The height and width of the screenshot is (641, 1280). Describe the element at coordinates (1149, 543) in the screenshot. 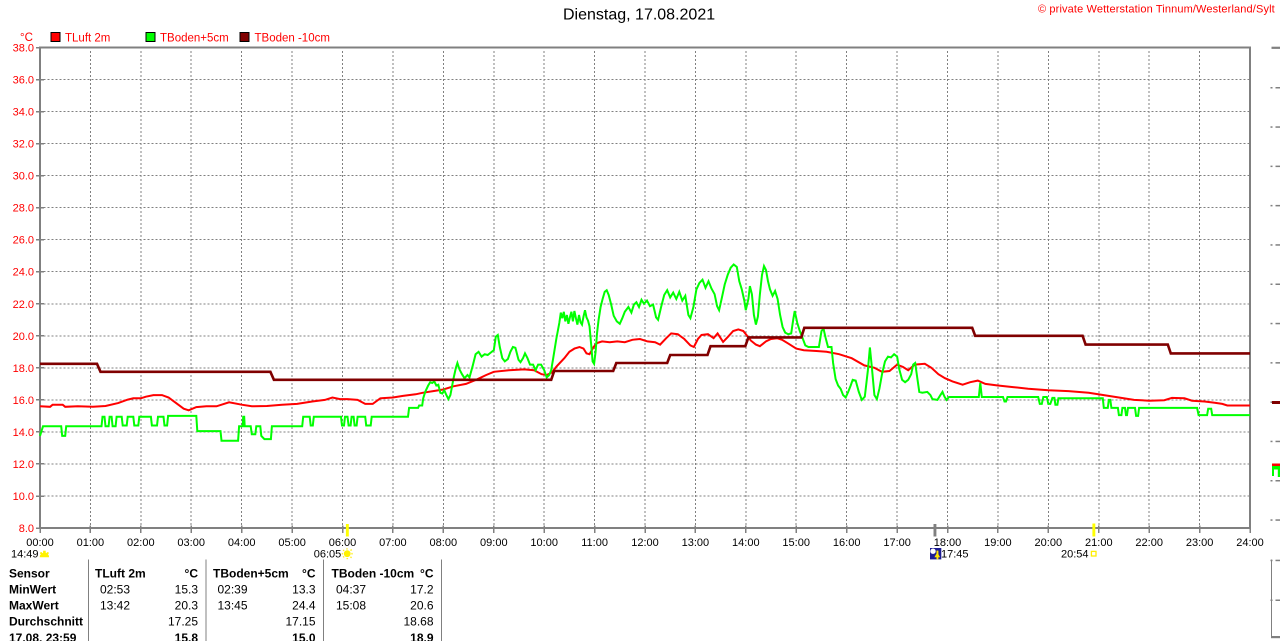

I see `svg-text: 22:00` at that location.